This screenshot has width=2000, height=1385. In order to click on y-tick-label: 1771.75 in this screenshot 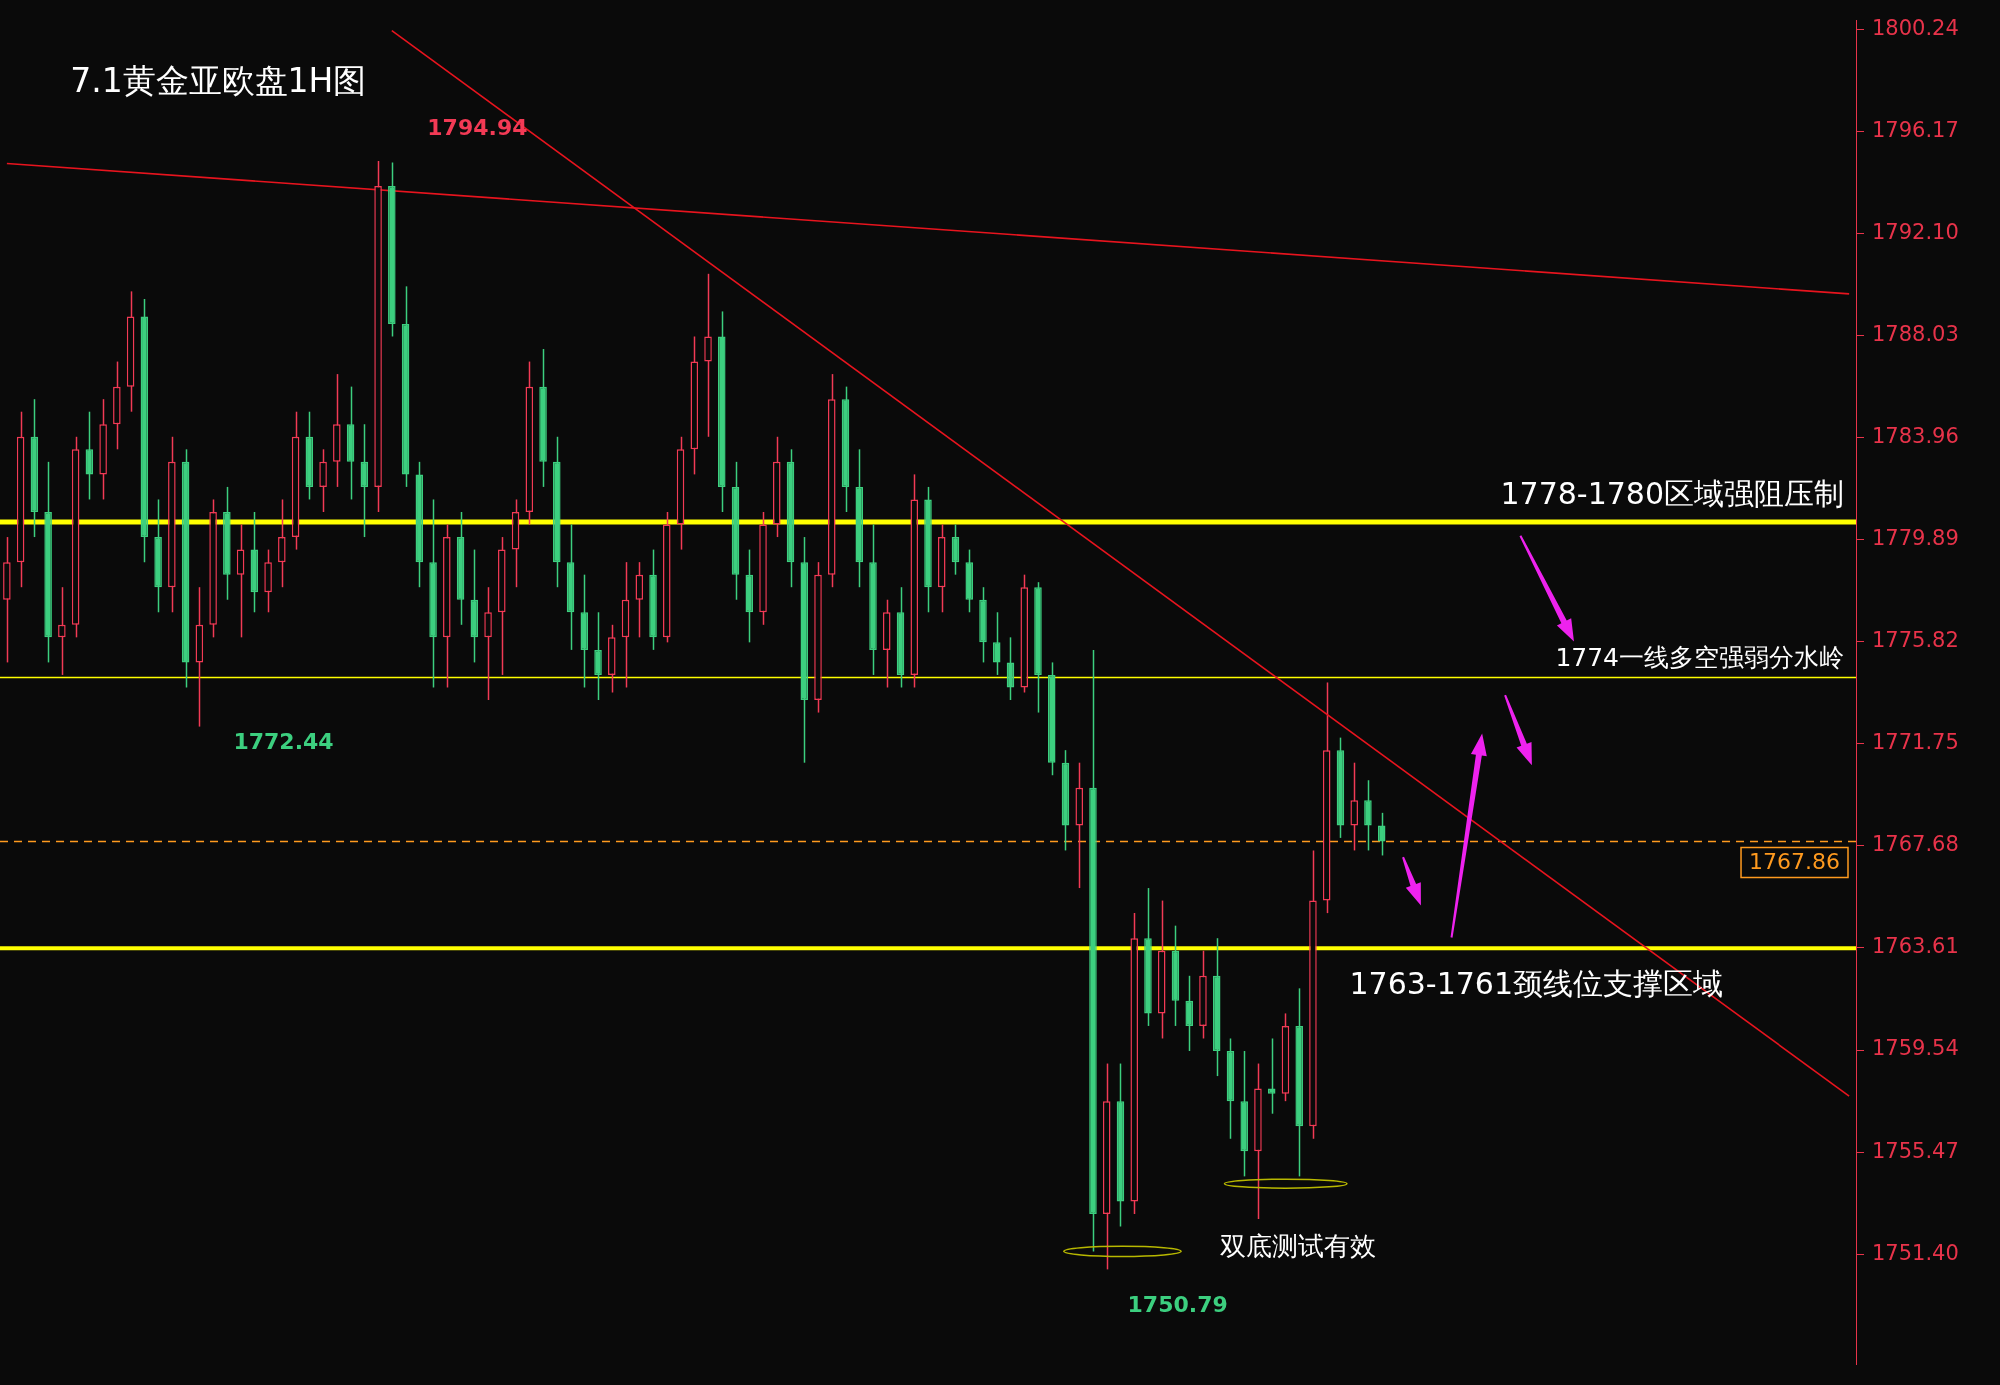, I will do `click(1915, 742)`.